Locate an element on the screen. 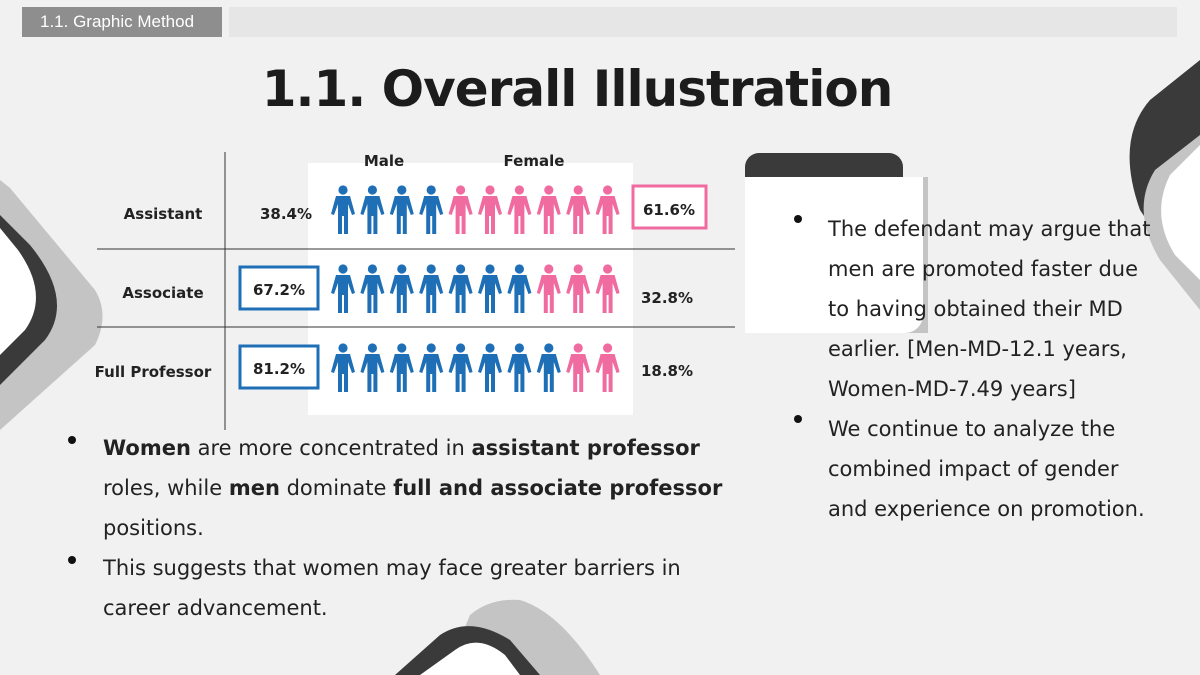  male-value-label: 38.4% is located at coordinates (286, 214).